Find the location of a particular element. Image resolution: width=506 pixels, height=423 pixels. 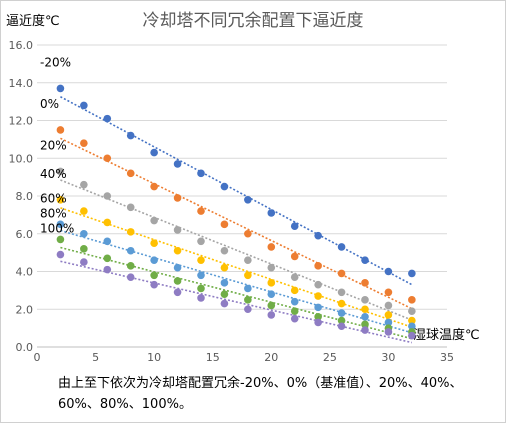

x-axis-label: 湿球温度℃ is located at coordinates (446, 335).